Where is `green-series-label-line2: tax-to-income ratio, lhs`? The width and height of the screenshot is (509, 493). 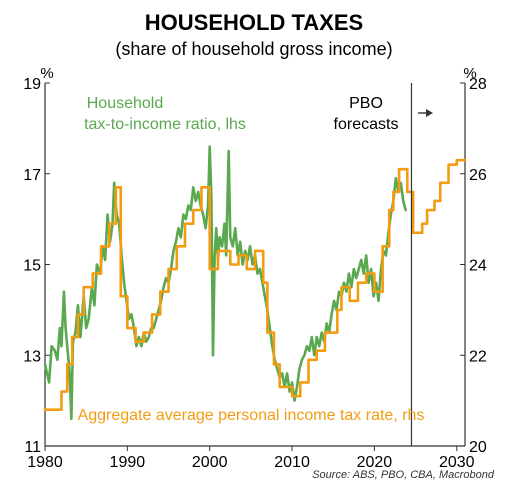
green-series-label-line2: tax-to-income ratio, lhs is located at coordinates (165, 124).